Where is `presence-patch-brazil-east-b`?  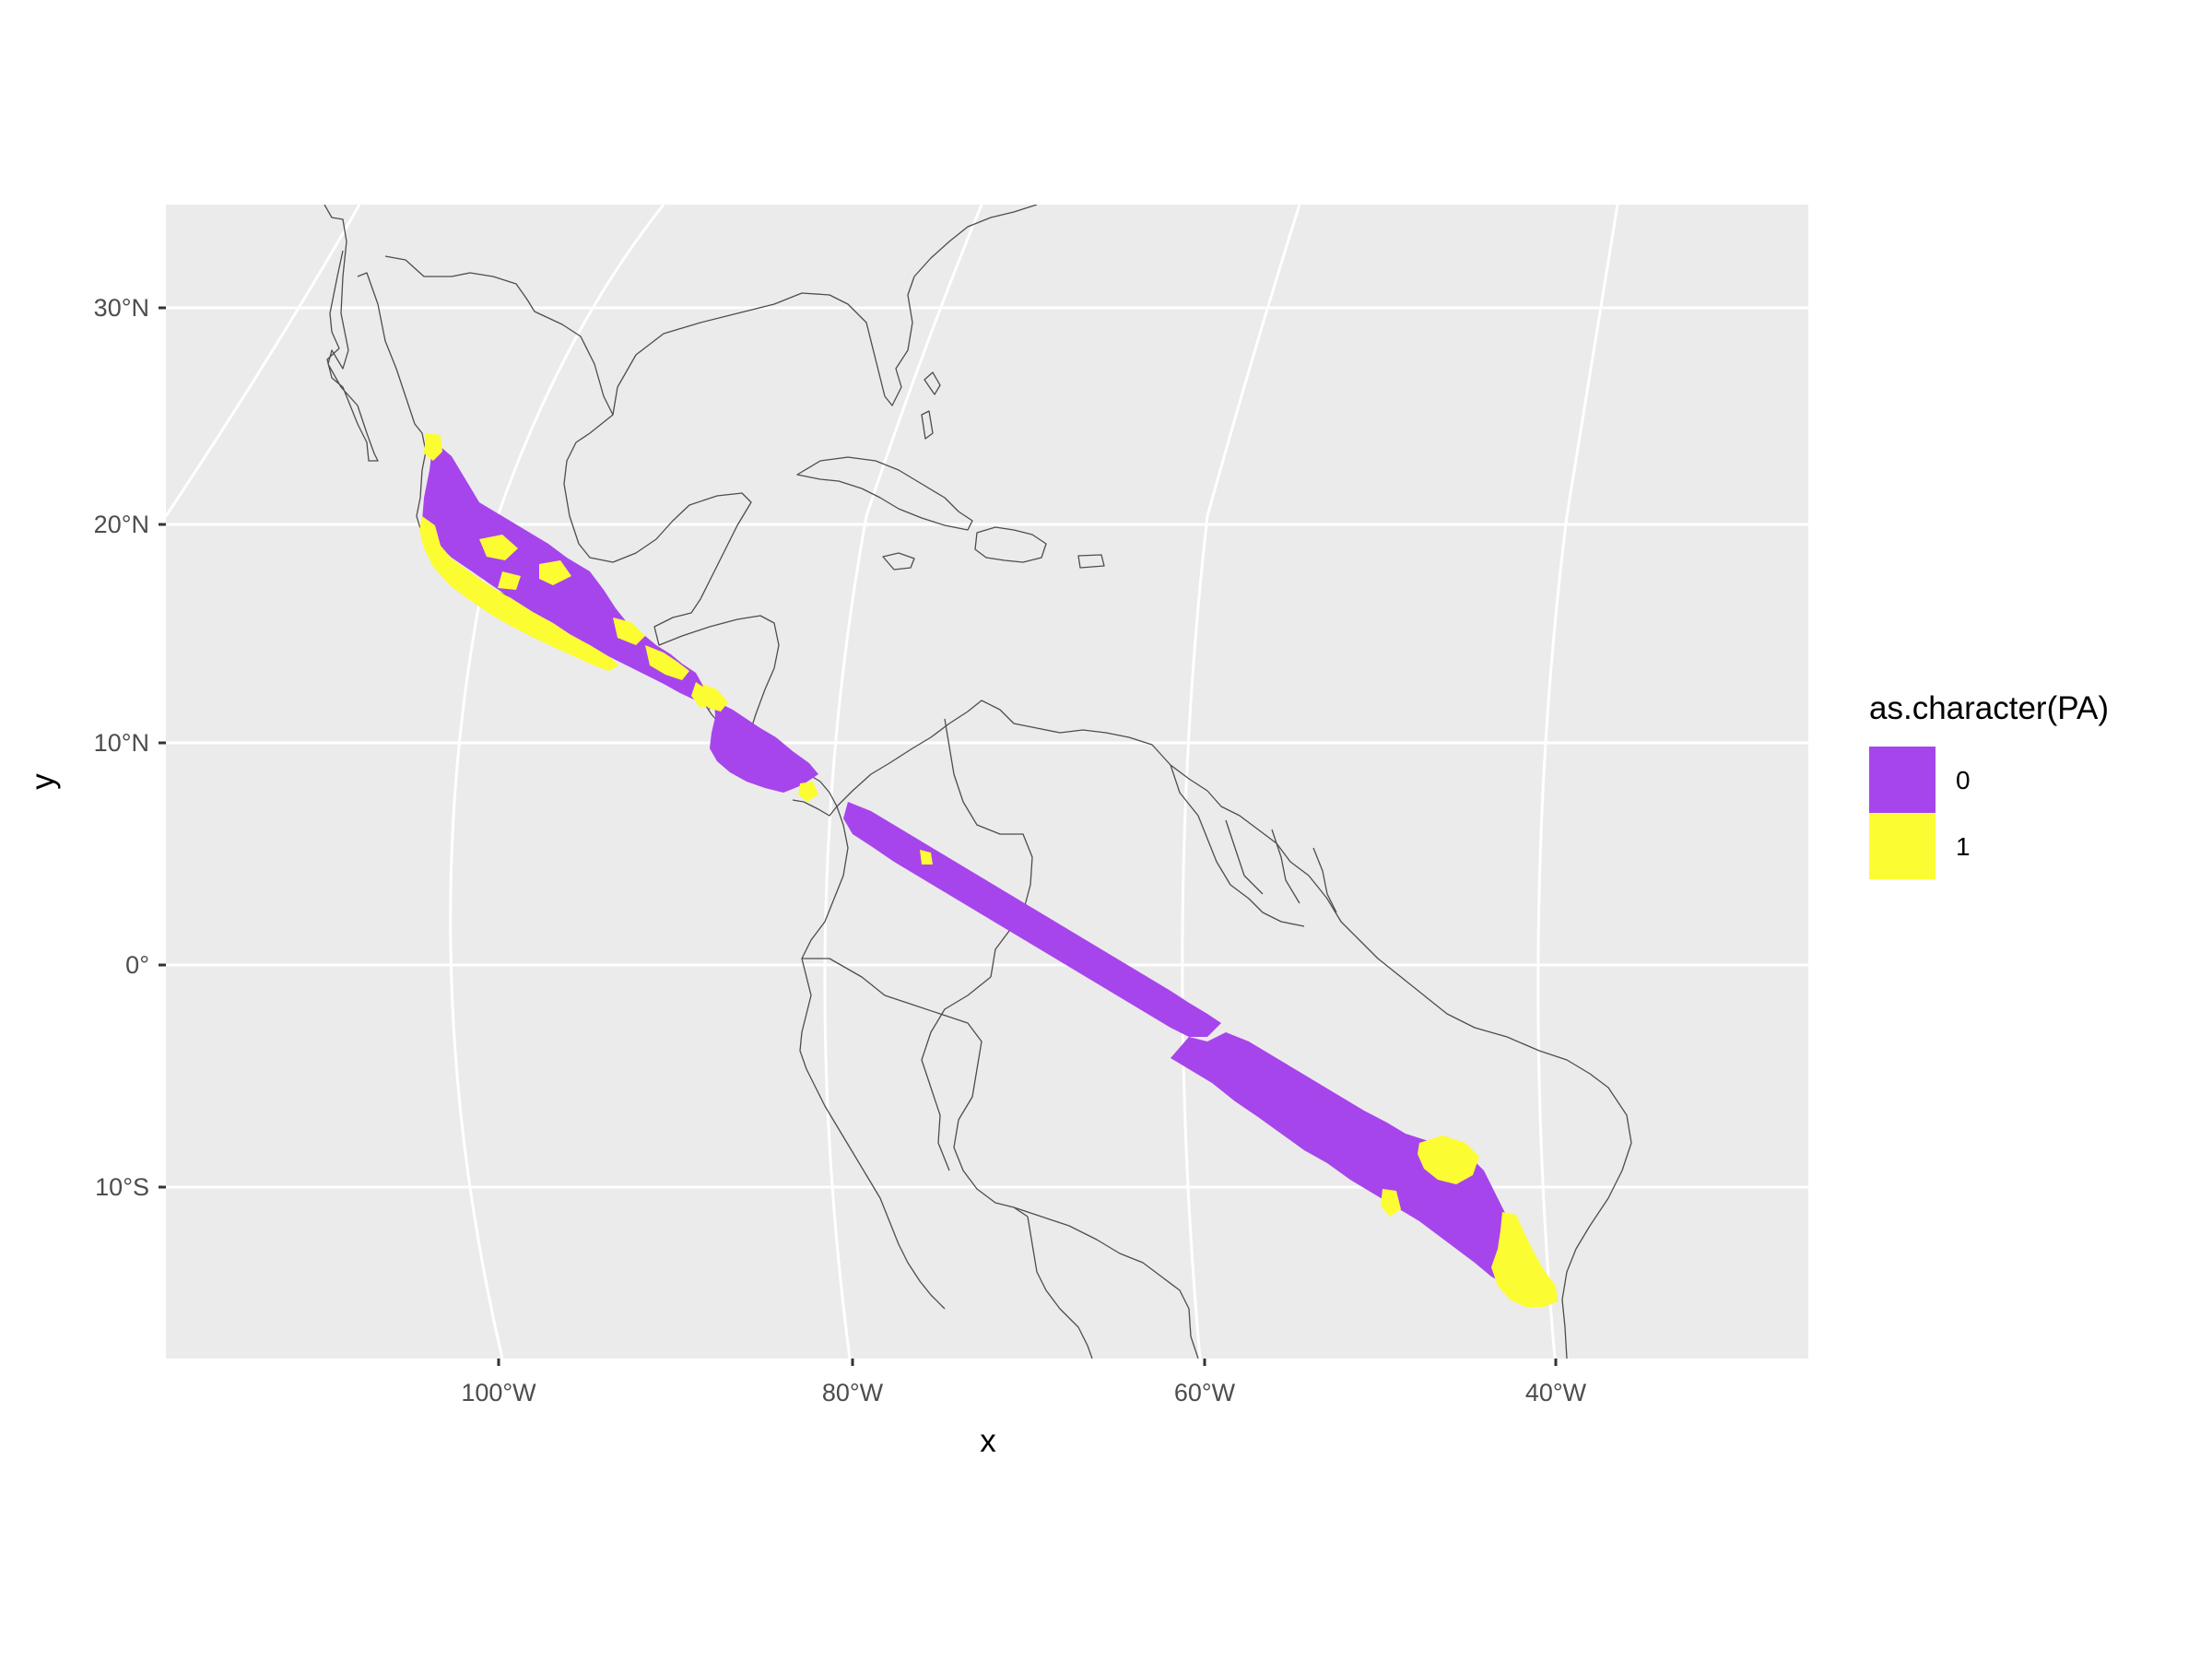
presence-patch-brazil-east-b is located at coordinates (1391, 1203).